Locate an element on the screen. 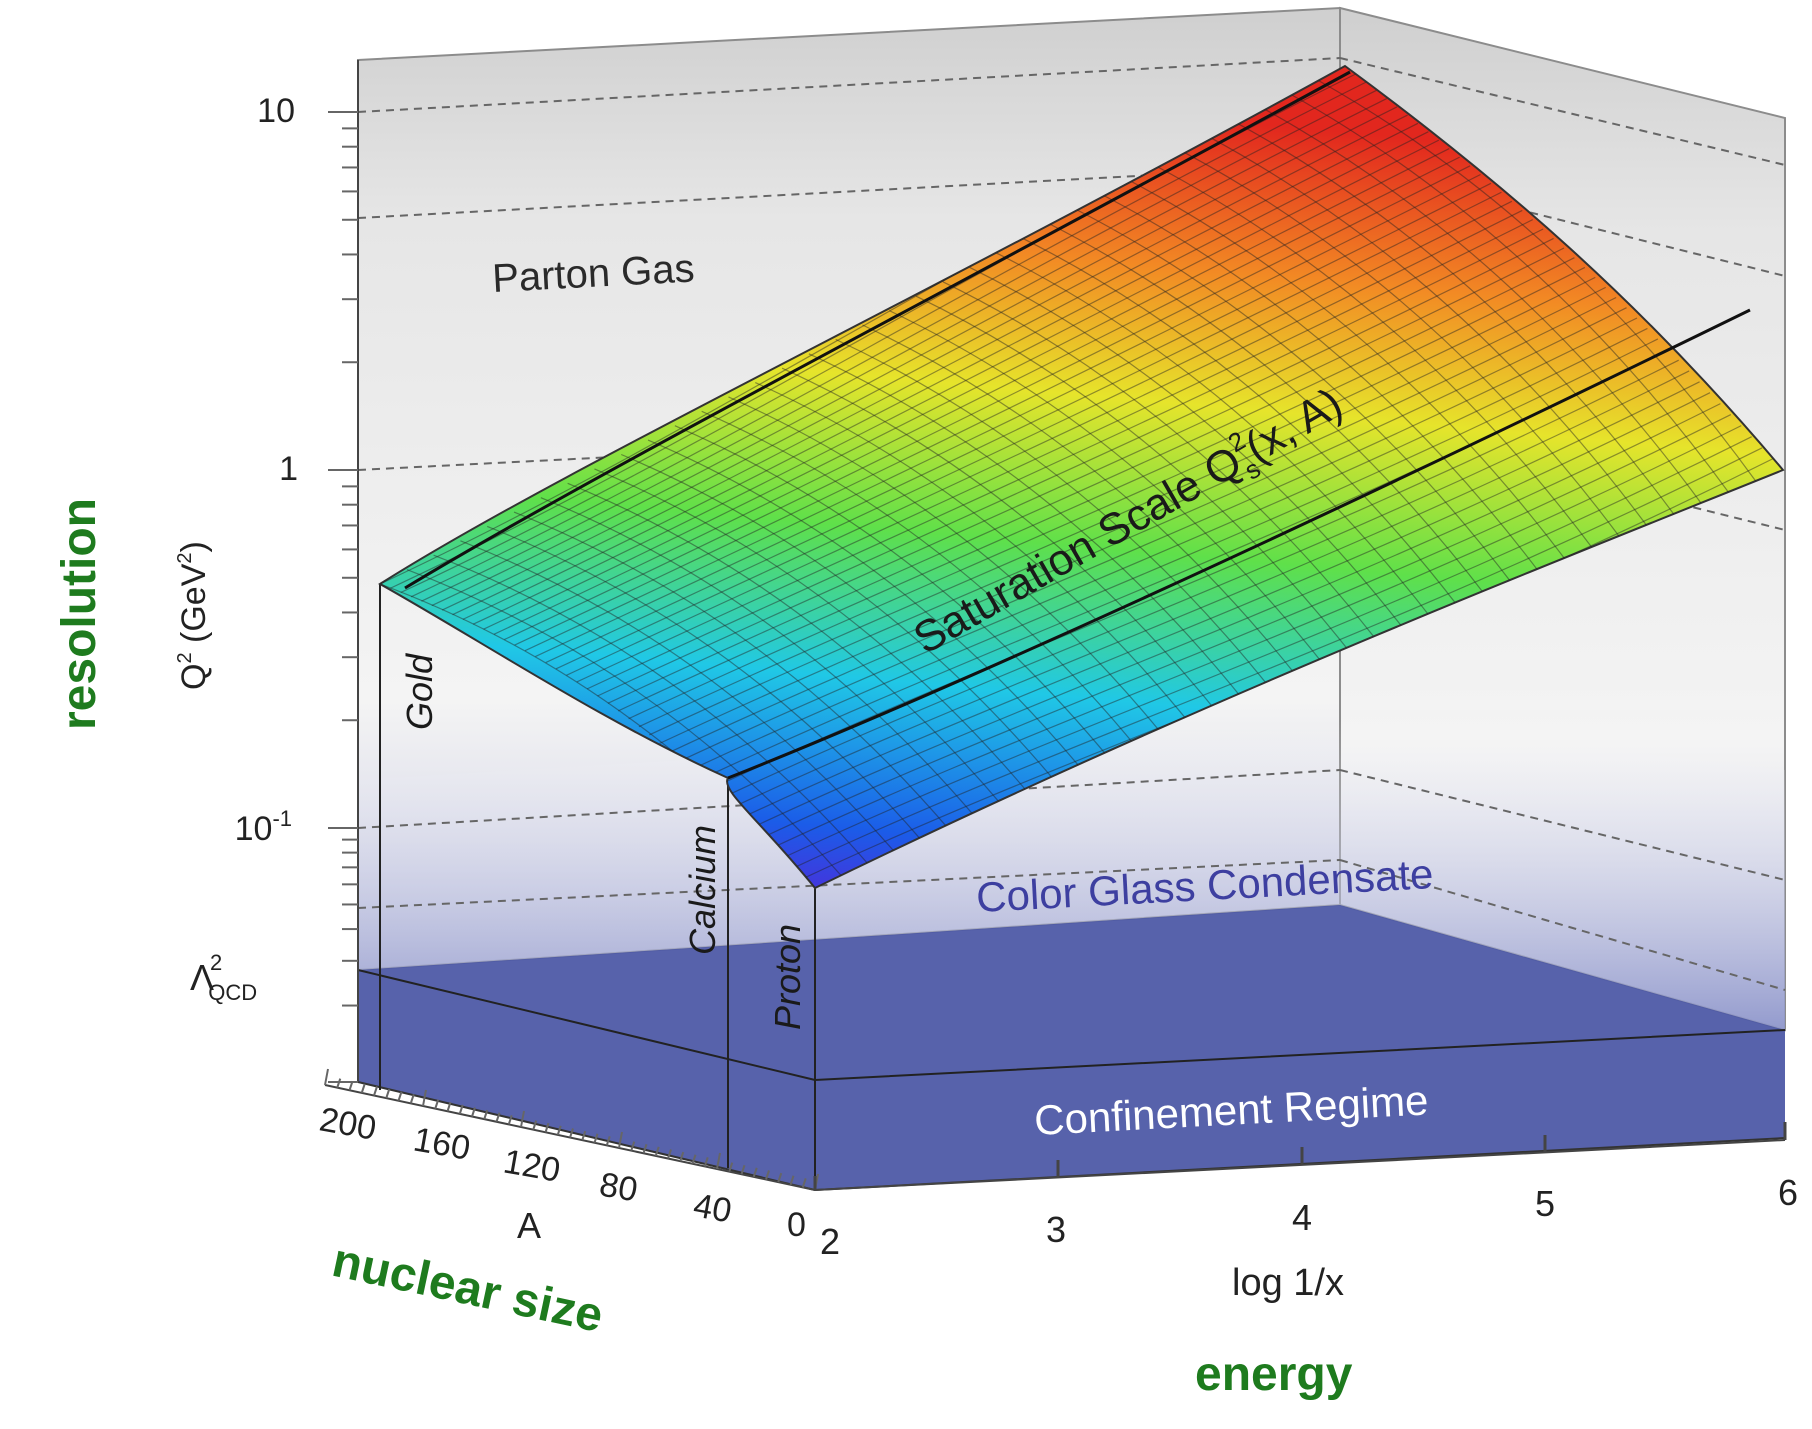 This screenshot has width=1812, height=1429. nucleus-lines is located at coordinates (597, 887).